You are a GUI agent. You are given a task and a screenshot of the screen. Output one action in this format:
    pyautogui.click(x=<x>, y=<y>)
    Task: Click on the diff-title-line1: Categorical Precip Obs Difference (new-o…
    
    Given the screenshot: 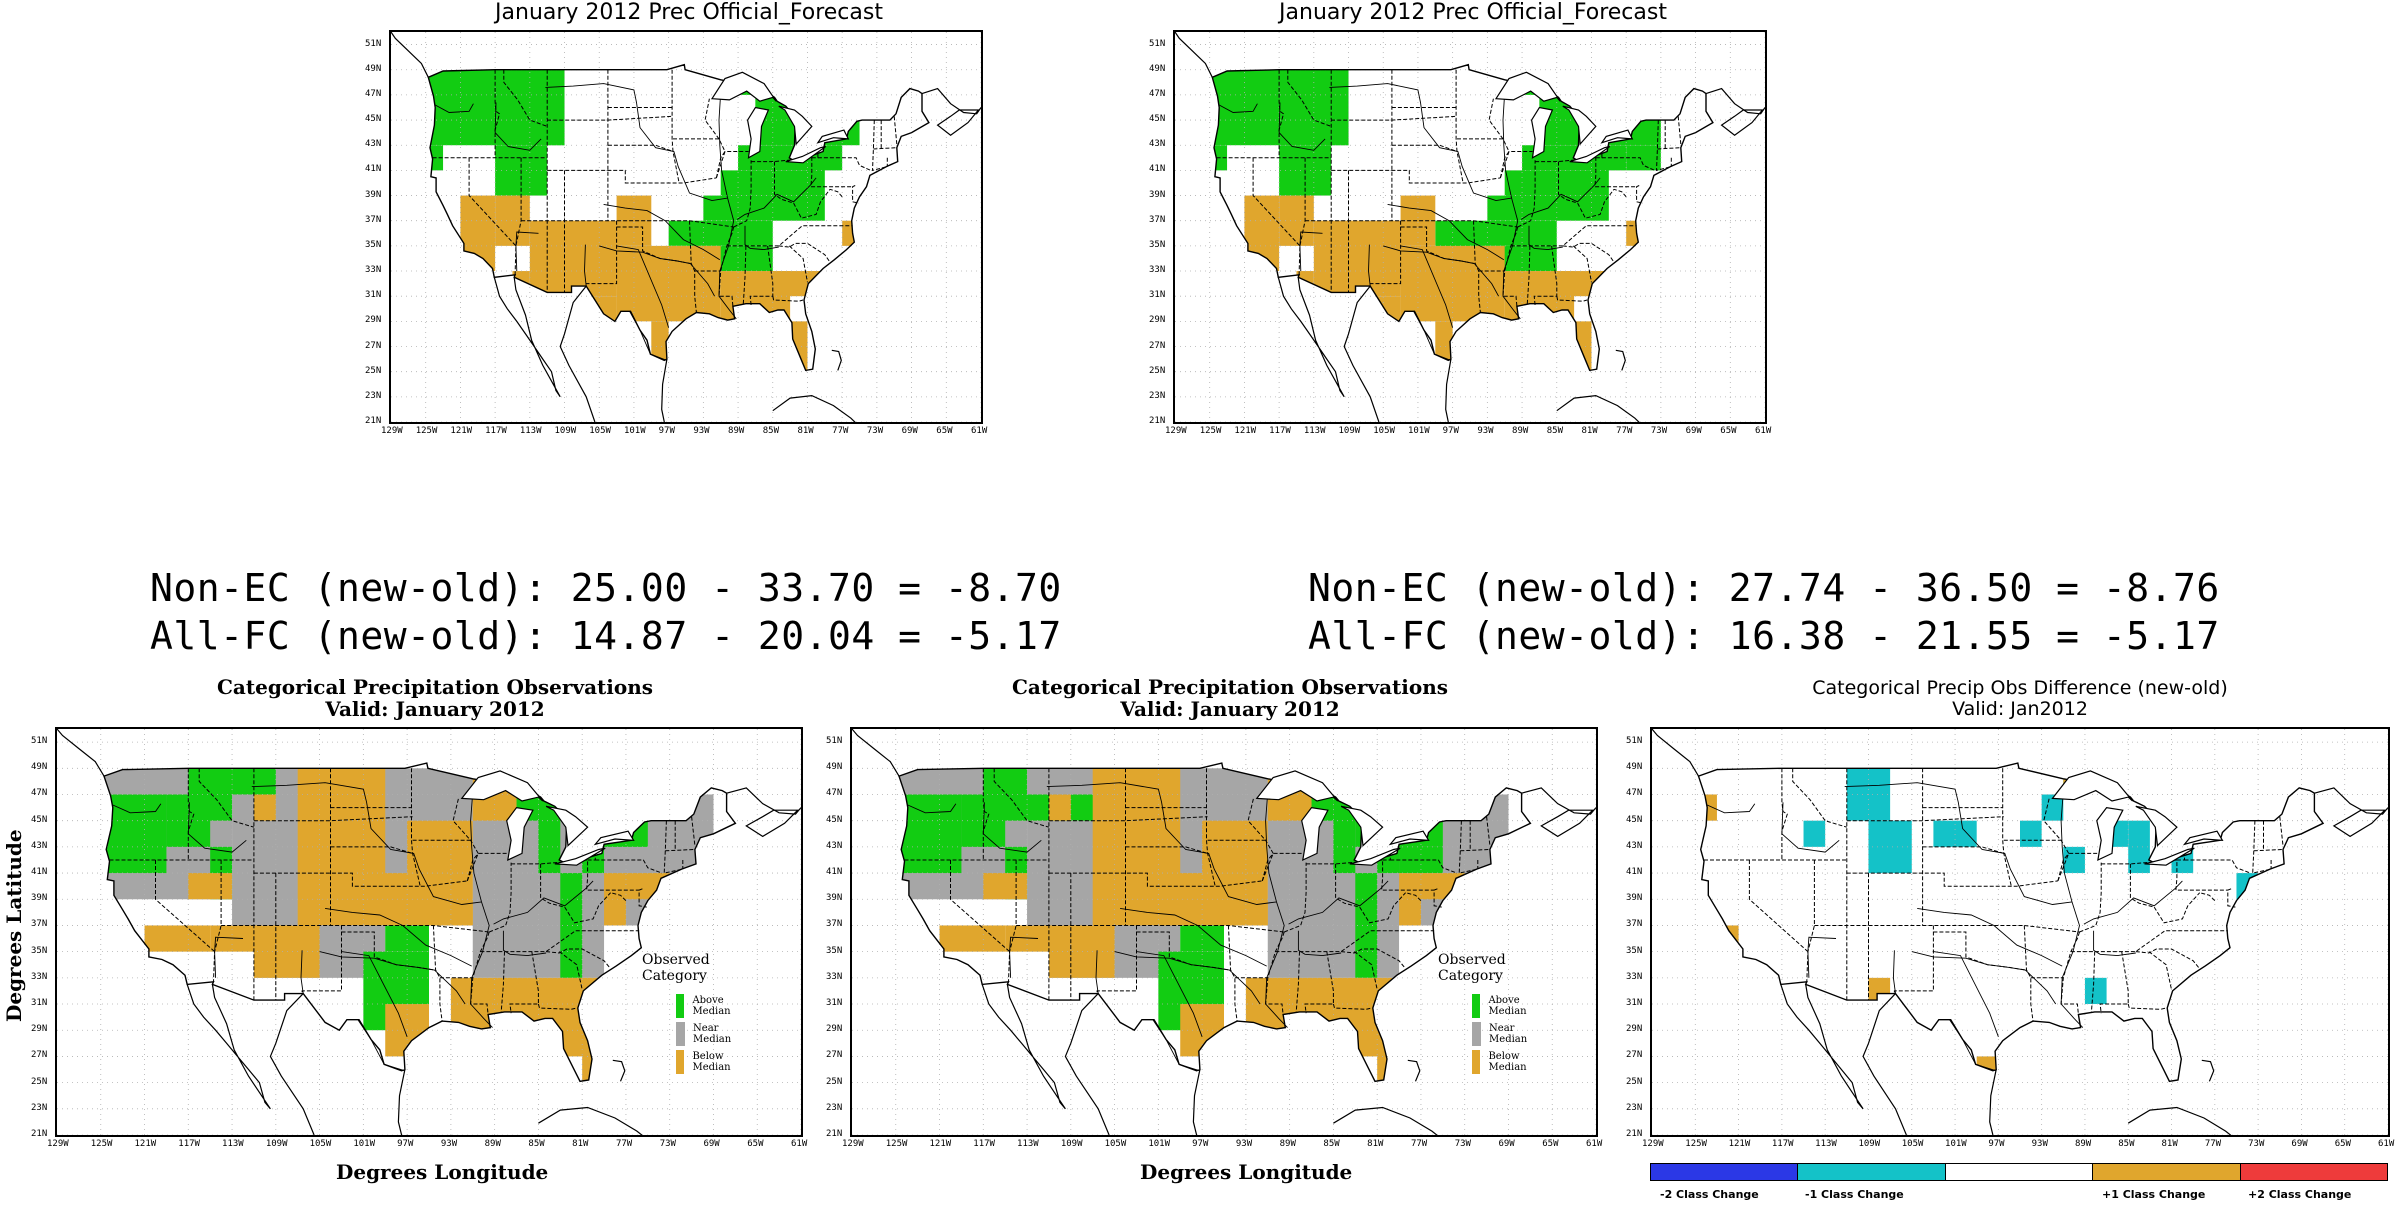 What is the action you would take?
    pyautogui.click(x=2020, y=688)
    